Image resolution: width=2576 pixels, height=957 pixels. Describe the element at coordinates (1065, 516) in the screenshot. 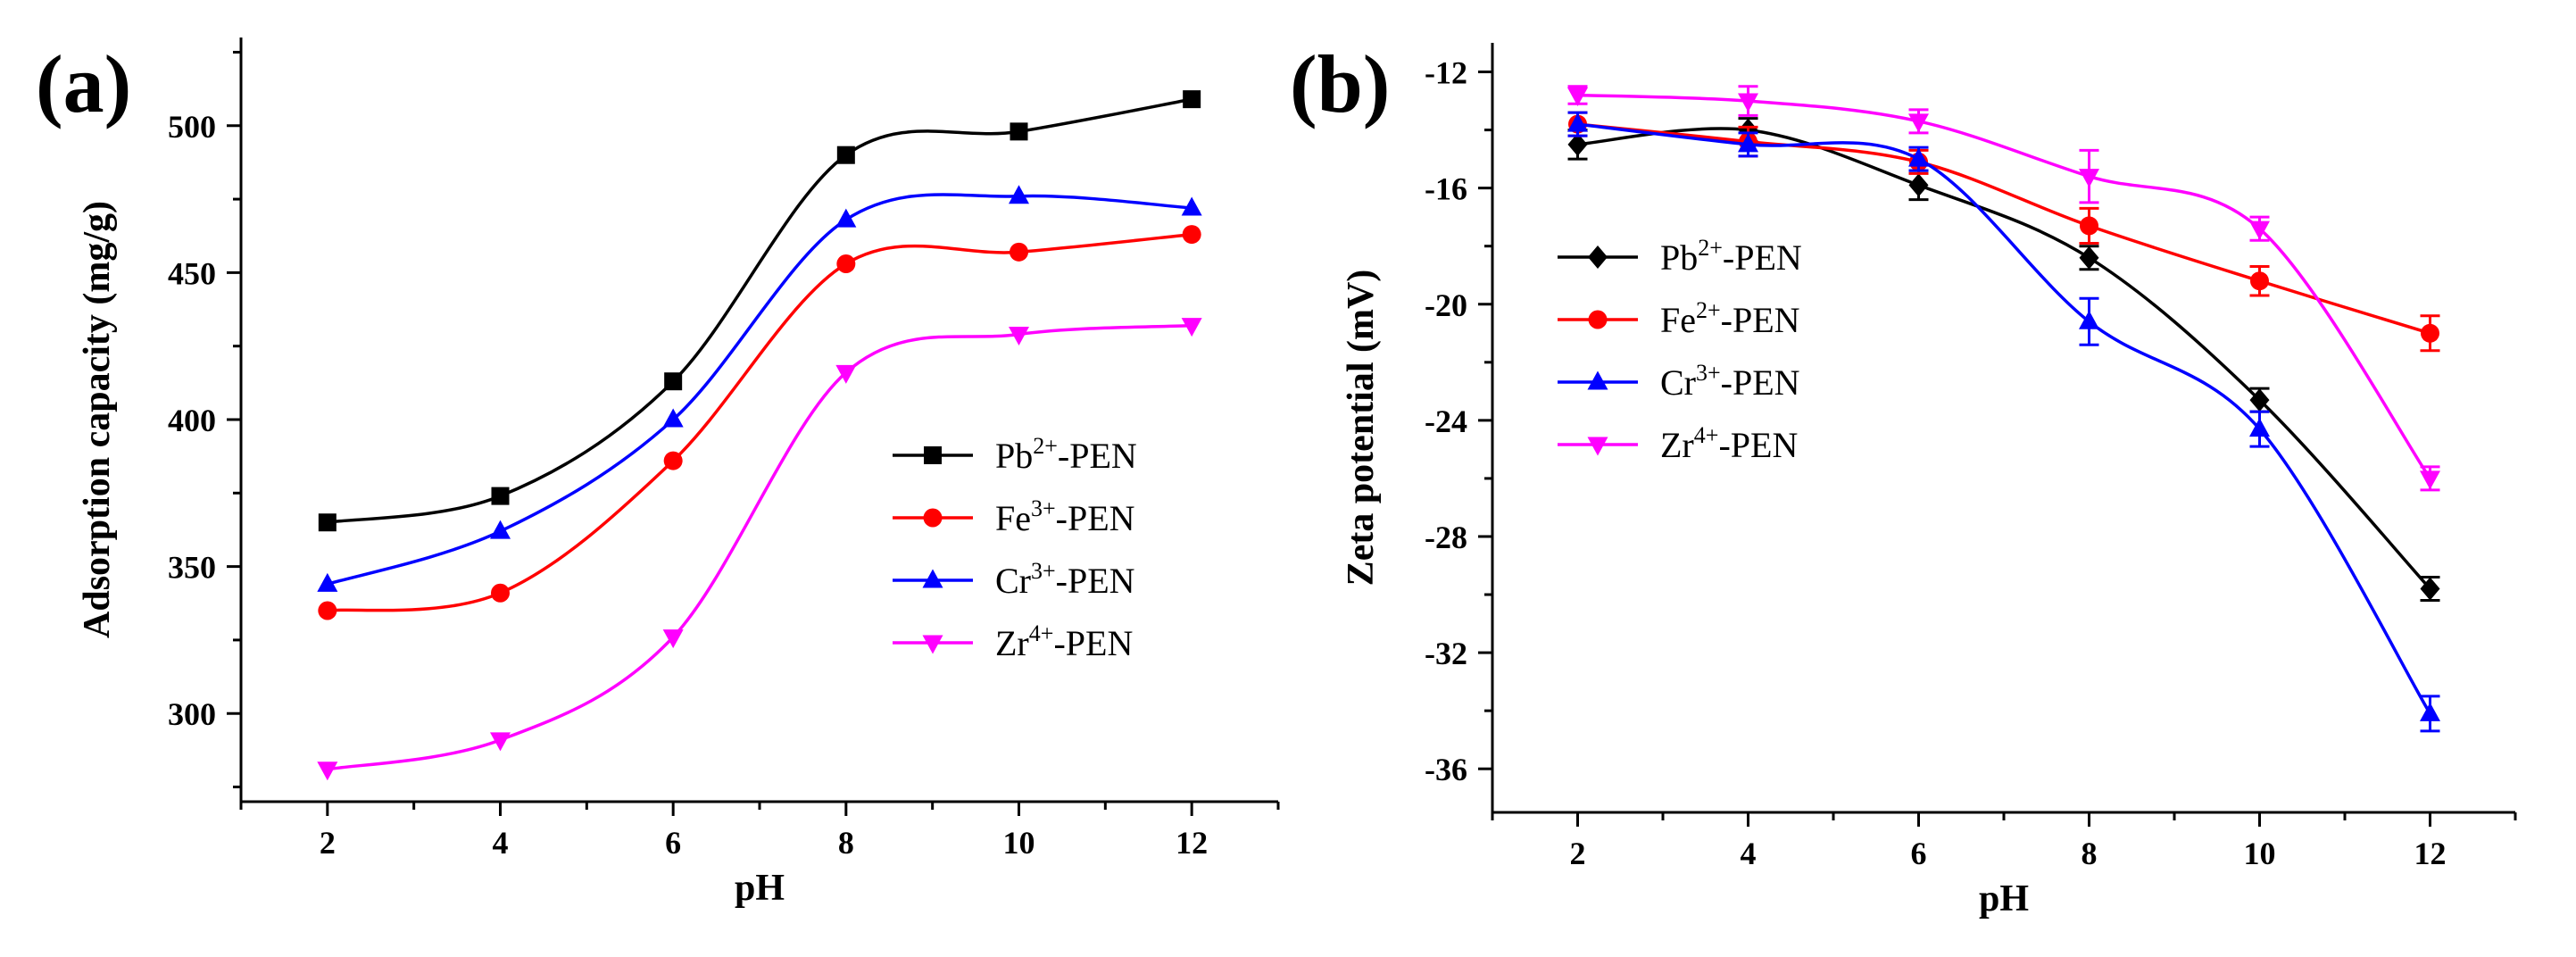

I see `legend-label: Fe3+-PEN` at that location.